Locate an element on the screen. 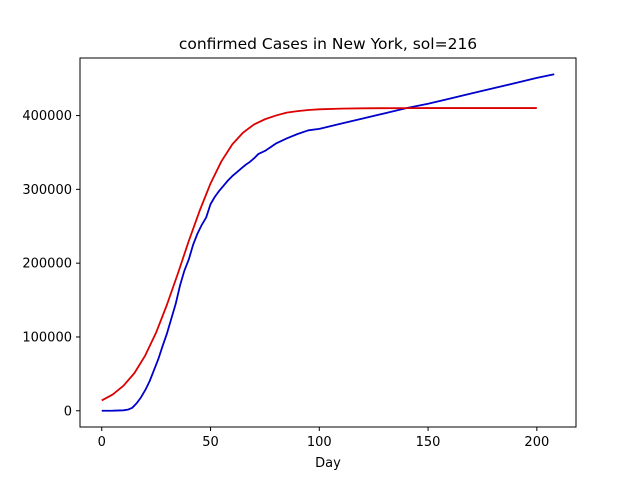 The width and height of the screenshot is (640, 480). x-tick-label: 50 is located at coordinates (210, 442).